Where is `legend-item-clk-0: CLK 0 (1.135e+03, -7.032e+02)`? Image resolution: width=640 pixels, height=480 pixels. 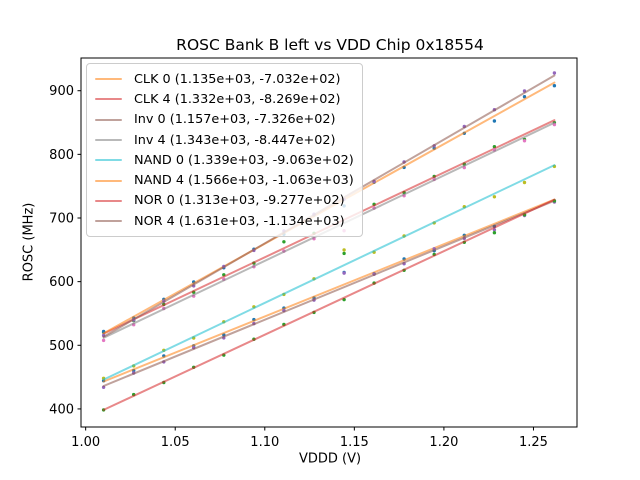
legend-item-clk-0: CLK 0 (1.135e+03, -7.032e+02) is located at coordinates (224, 79).